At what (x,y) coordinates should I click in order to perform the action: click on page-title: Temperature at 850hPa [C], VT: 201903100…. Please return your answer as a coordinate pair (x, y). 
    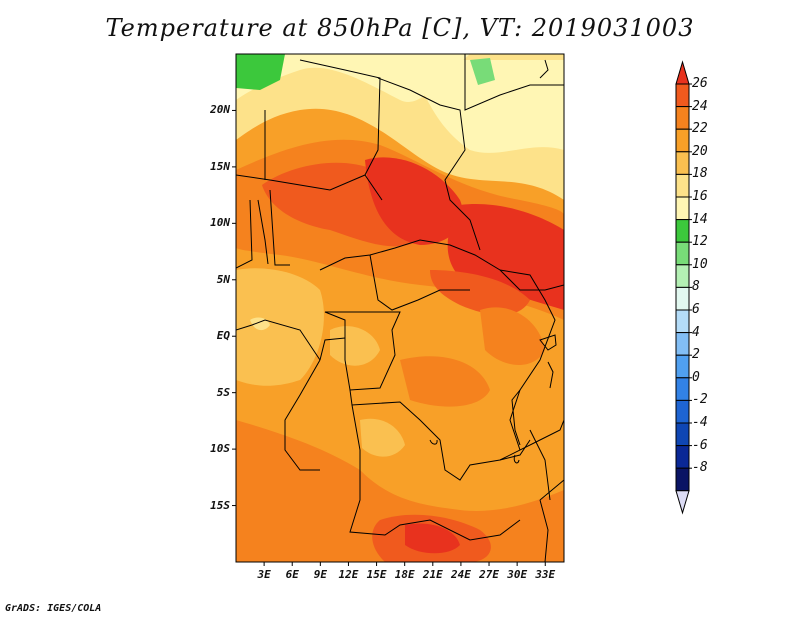
    Looking at the image, I should click on (400, 28).